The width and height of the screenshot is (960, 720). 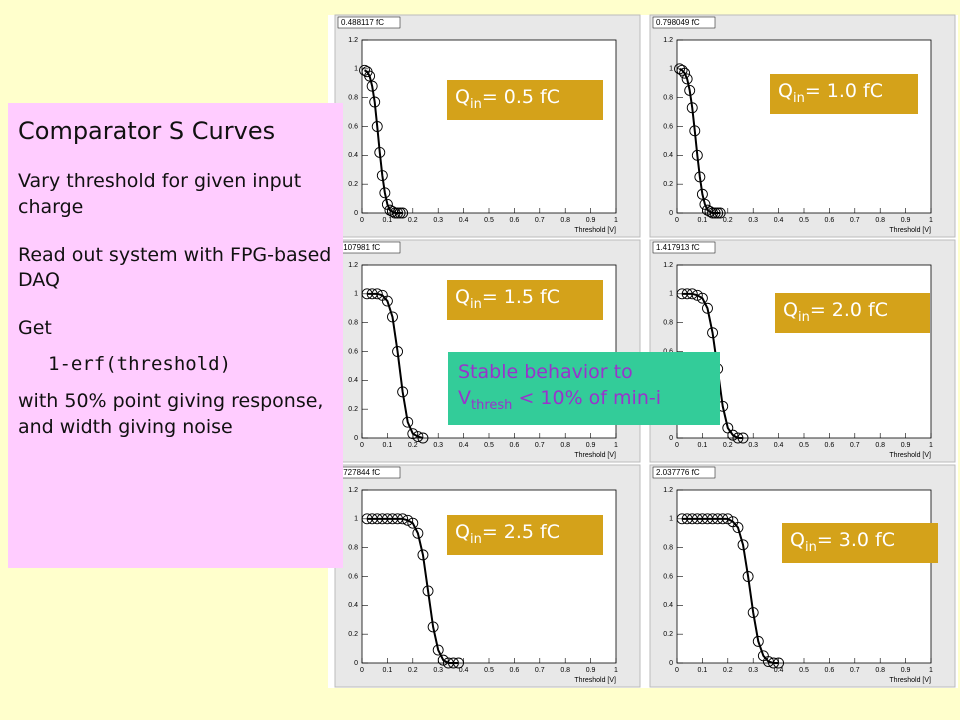 What do you see at coordinates (464, 397) in the screenshot?
I see `note-symbol: V` at bounding box center [464, 397].